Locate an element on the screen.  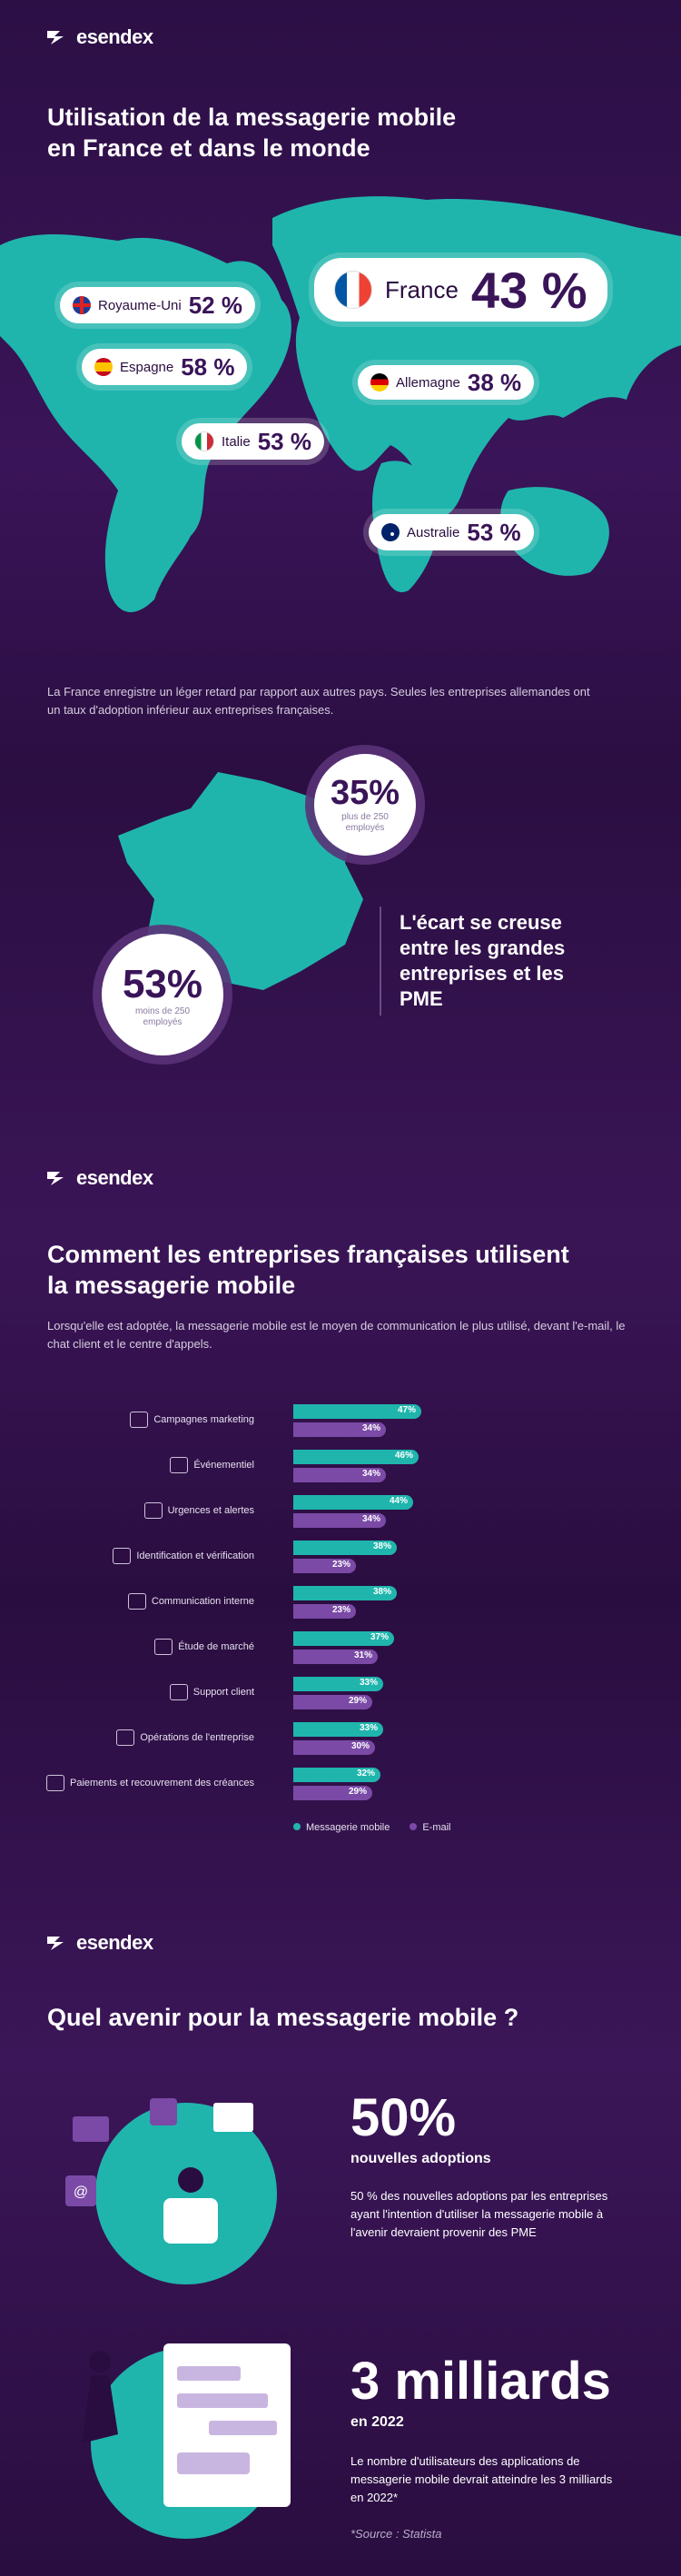
legend-dot-icon is located at coordinates (414, 1826).